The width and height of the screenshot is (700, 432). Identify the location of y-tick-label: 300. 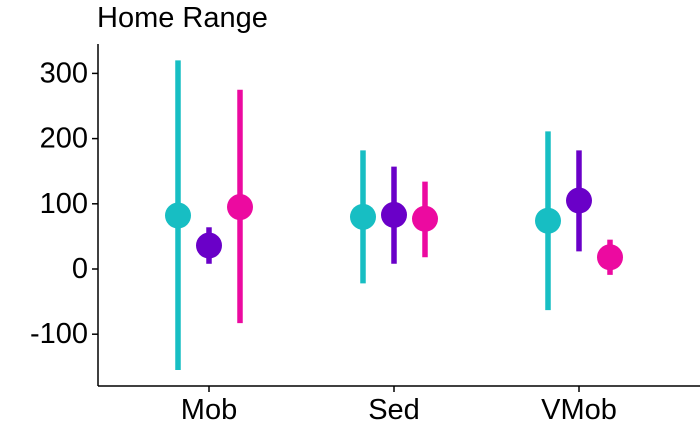
(64, 73).